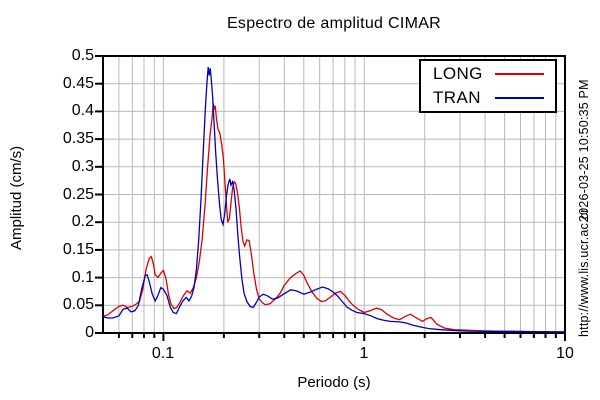 This screenshot has width=600, height=400. Describe the element at coordinates (519, 98) in the screenshot. I see `legend-line-sample-tran` at that location.